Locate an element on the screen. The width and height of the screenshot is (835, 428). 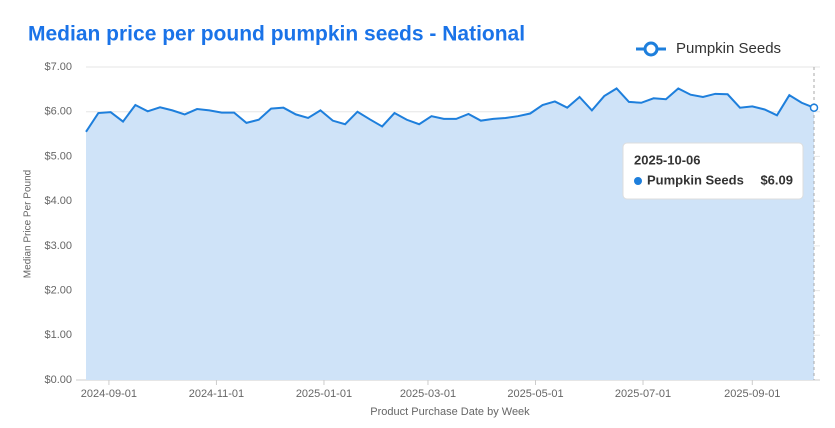
y-tick-label: $3.00 is located at coordinates (58, 246).